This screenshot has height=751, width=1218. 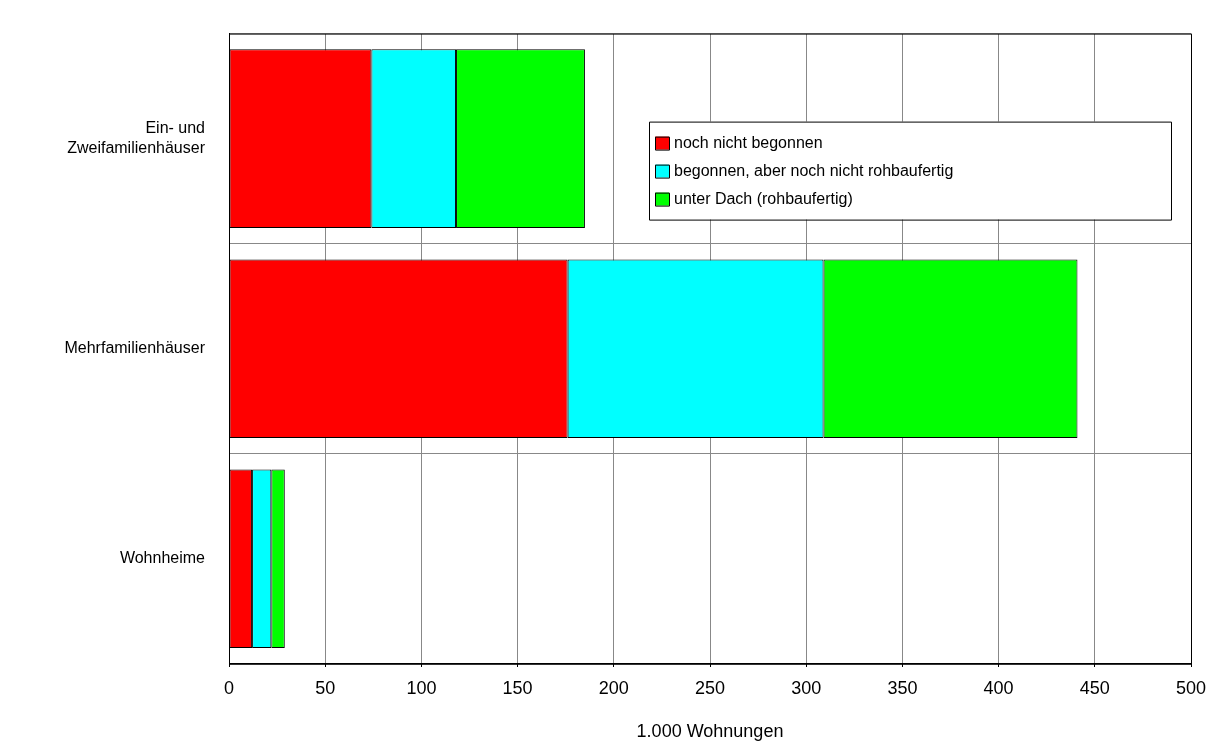 I want to click on x-tick-label: 500, so click(x=1191, y=687).